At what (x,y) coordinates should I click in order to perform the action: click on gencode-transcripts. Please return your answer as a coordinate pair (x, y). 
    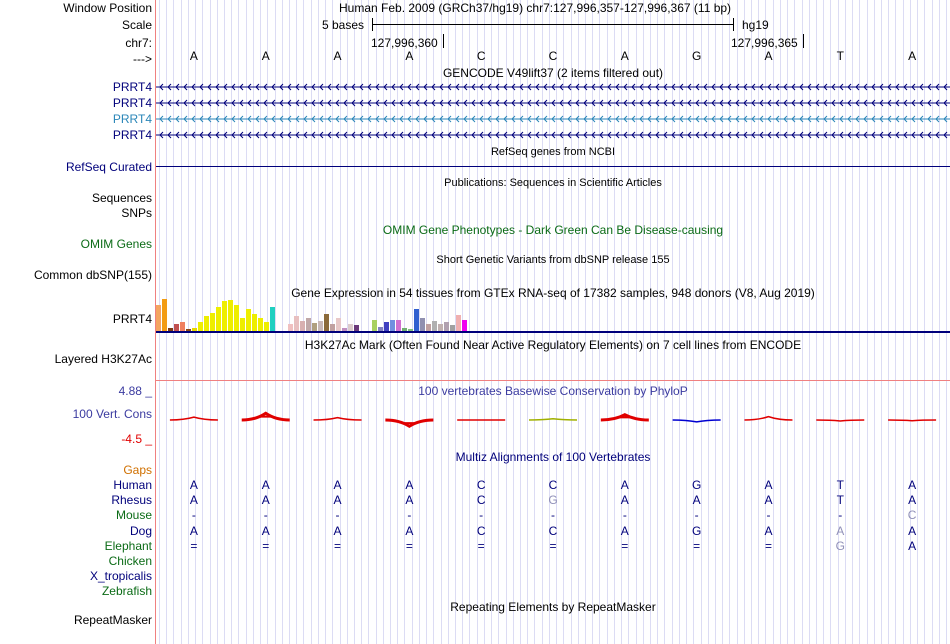
    Looking at the image, I should click on (553, 112).